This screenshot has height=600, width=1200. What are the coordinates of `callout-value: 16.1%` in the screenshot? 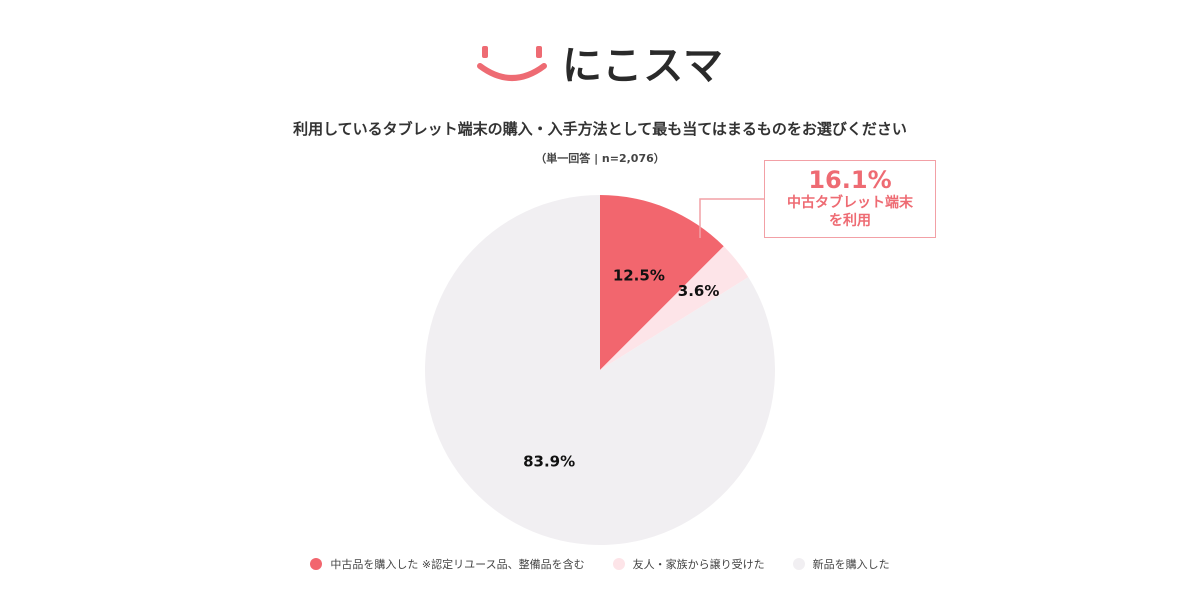 It's located at (850, 180).